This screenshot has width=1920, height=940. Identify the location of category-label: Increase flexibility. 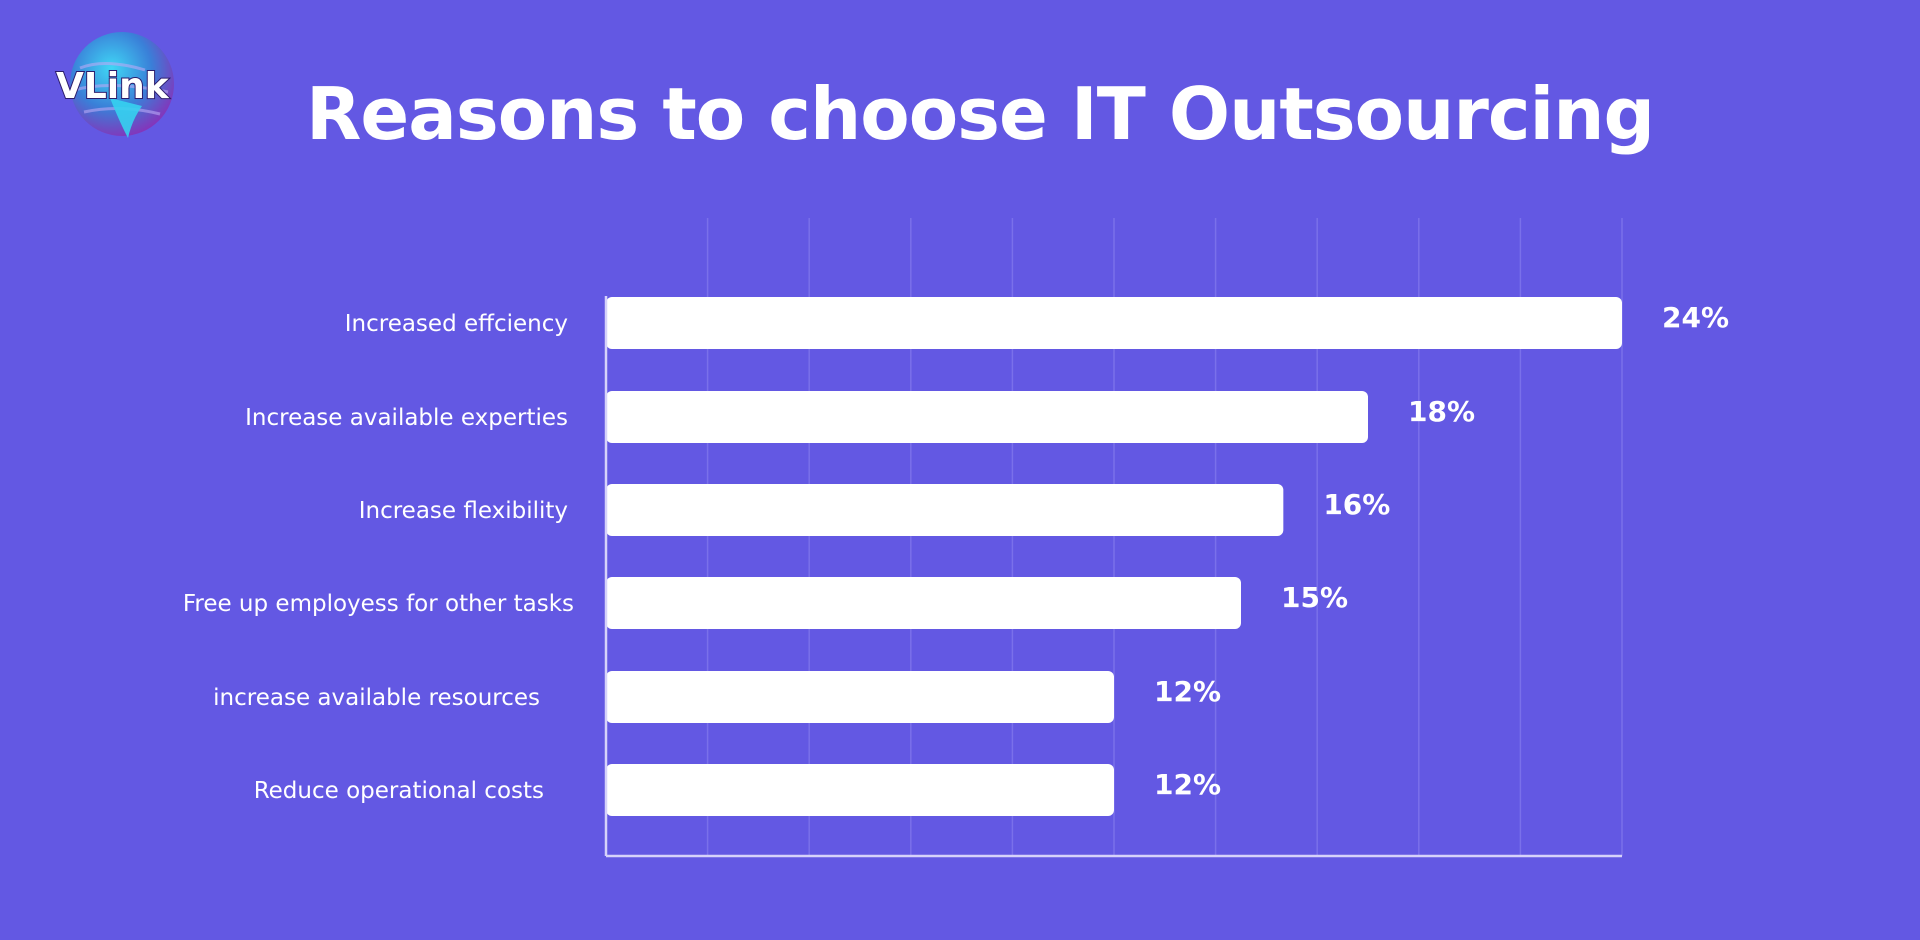
(463, 511).